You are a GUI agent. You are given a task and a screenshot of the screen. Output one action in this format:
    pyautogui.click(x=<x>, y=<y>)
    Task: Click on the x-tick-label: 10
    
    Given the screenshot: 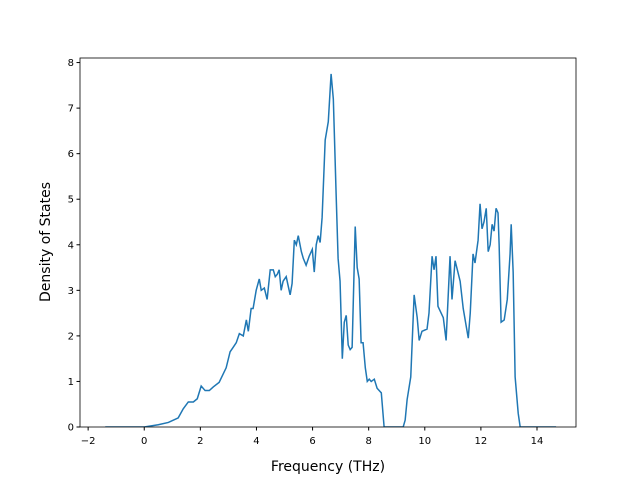 What is the action you would take?
    pyautogui.click(x=424, y=441)
    